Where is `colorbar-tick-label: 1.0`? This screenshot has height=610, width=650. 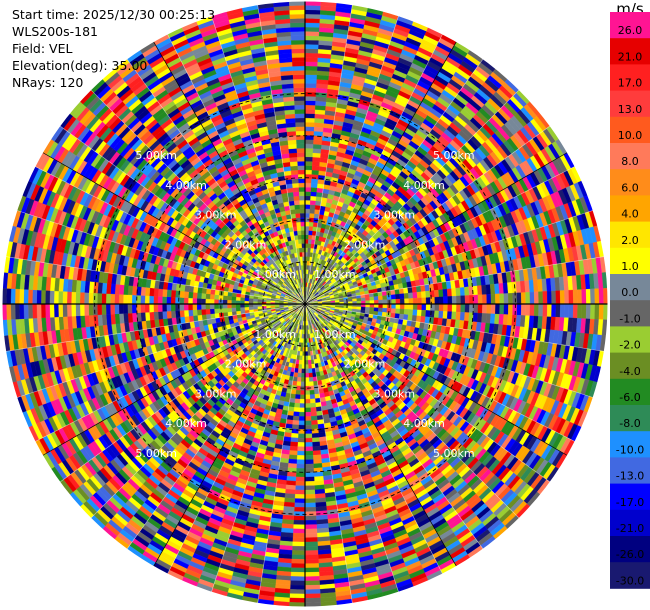 colorbar-tick-label: 1.0 is located at coordinates (630, 266).